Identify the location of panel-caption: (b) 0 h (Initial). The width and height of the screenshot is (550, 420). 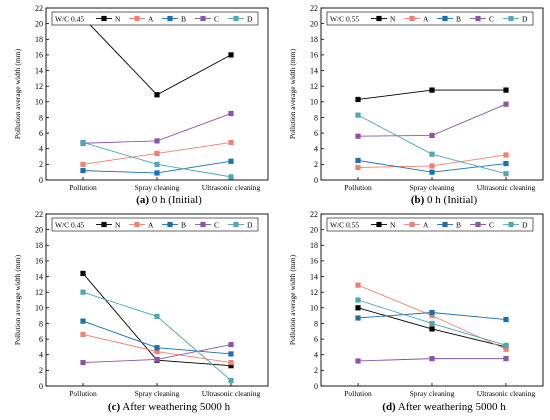
(444, 200).